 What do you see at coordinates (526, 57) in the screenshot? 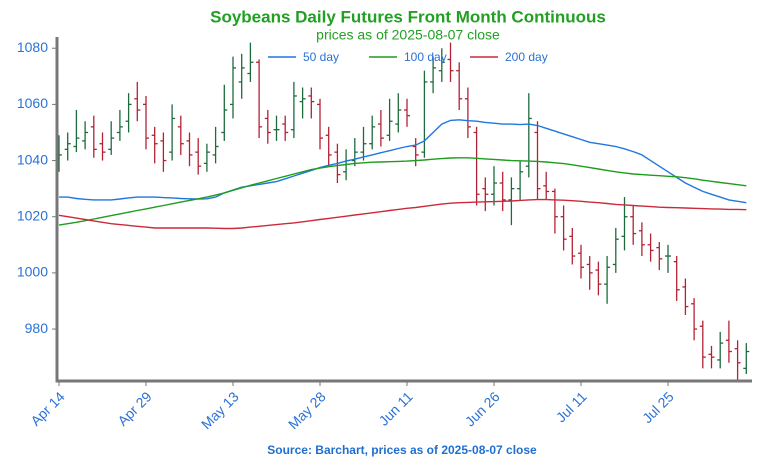
I see `legend-label: 200 day` at bounding box center [526, 57].